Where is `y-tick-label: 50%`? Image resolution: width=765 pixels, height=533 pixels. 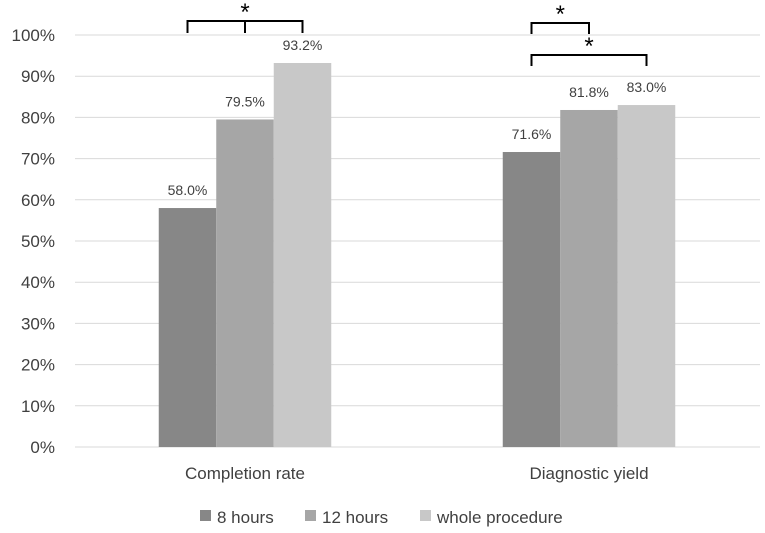
y-tick-label: 50% is located at coordinates (38, 241).